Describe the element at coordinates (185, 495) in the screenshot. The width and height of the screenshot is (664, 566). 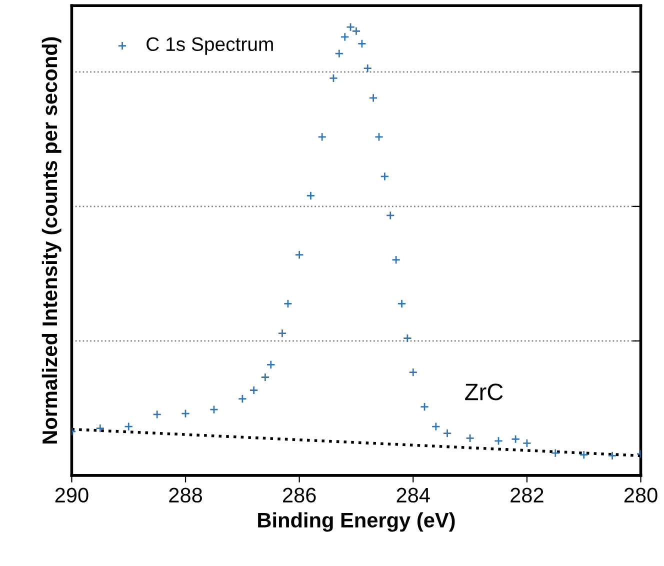
I see `x-tick-label: 288` at that location.